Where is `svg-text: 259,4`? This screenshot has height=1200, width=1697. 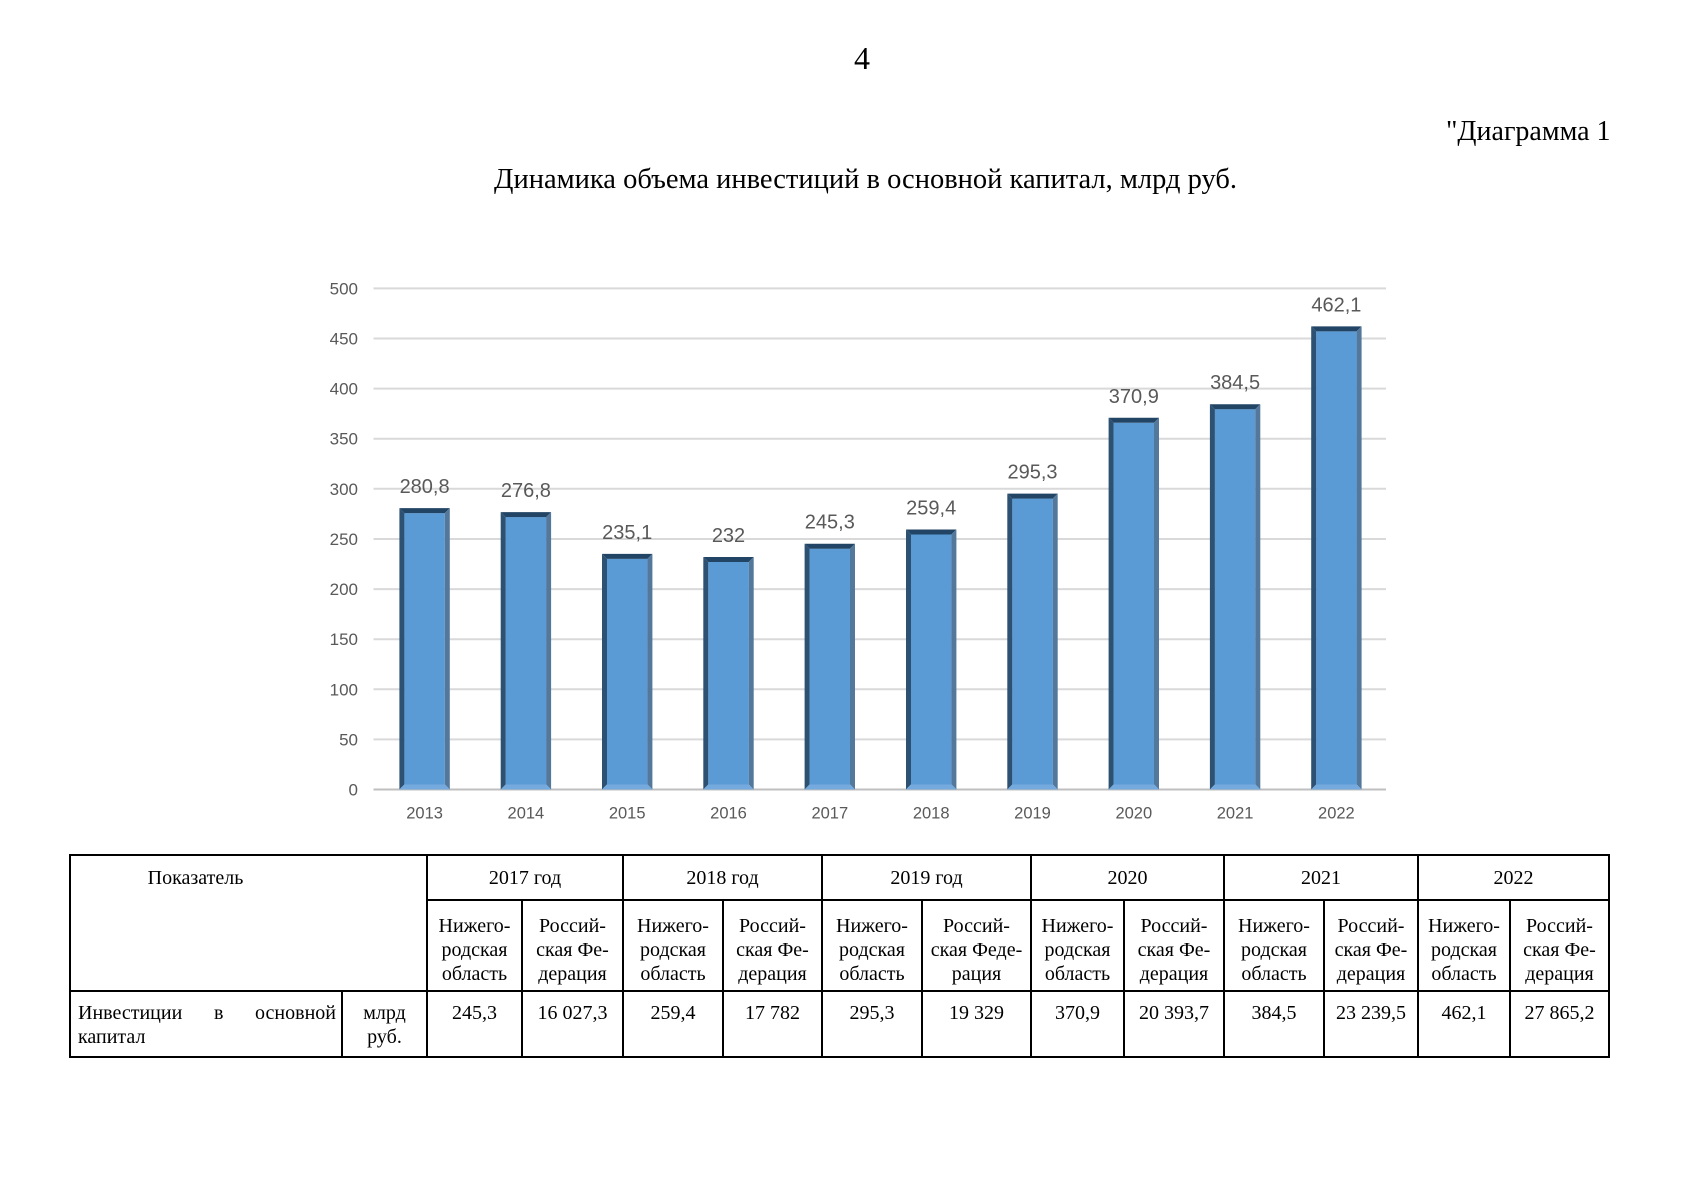 svg-text: 259,4 is located at coordinates (931, 509).